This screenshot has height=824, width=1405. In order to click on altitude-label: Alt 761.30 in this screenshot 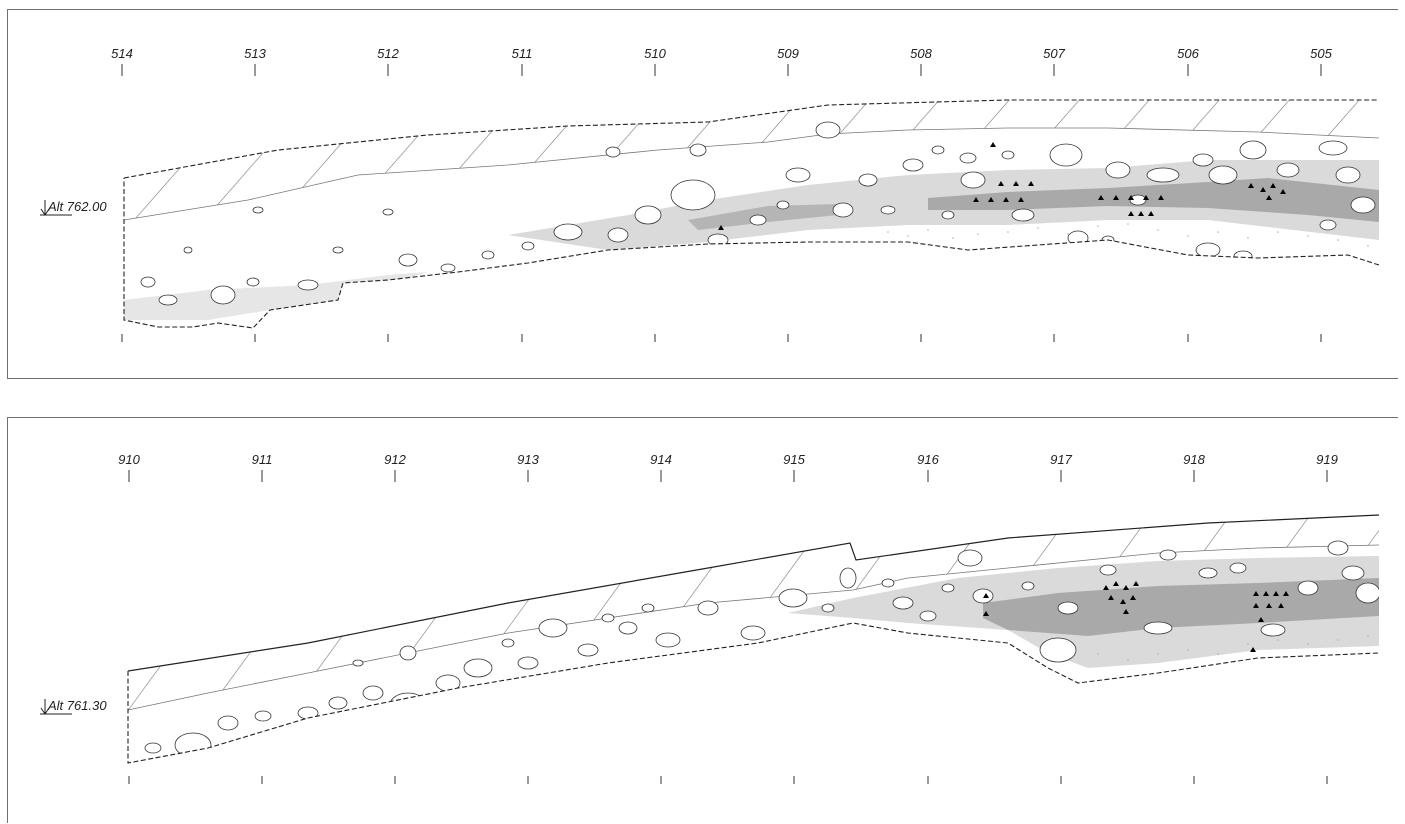, I will do `click(77, 705)`.